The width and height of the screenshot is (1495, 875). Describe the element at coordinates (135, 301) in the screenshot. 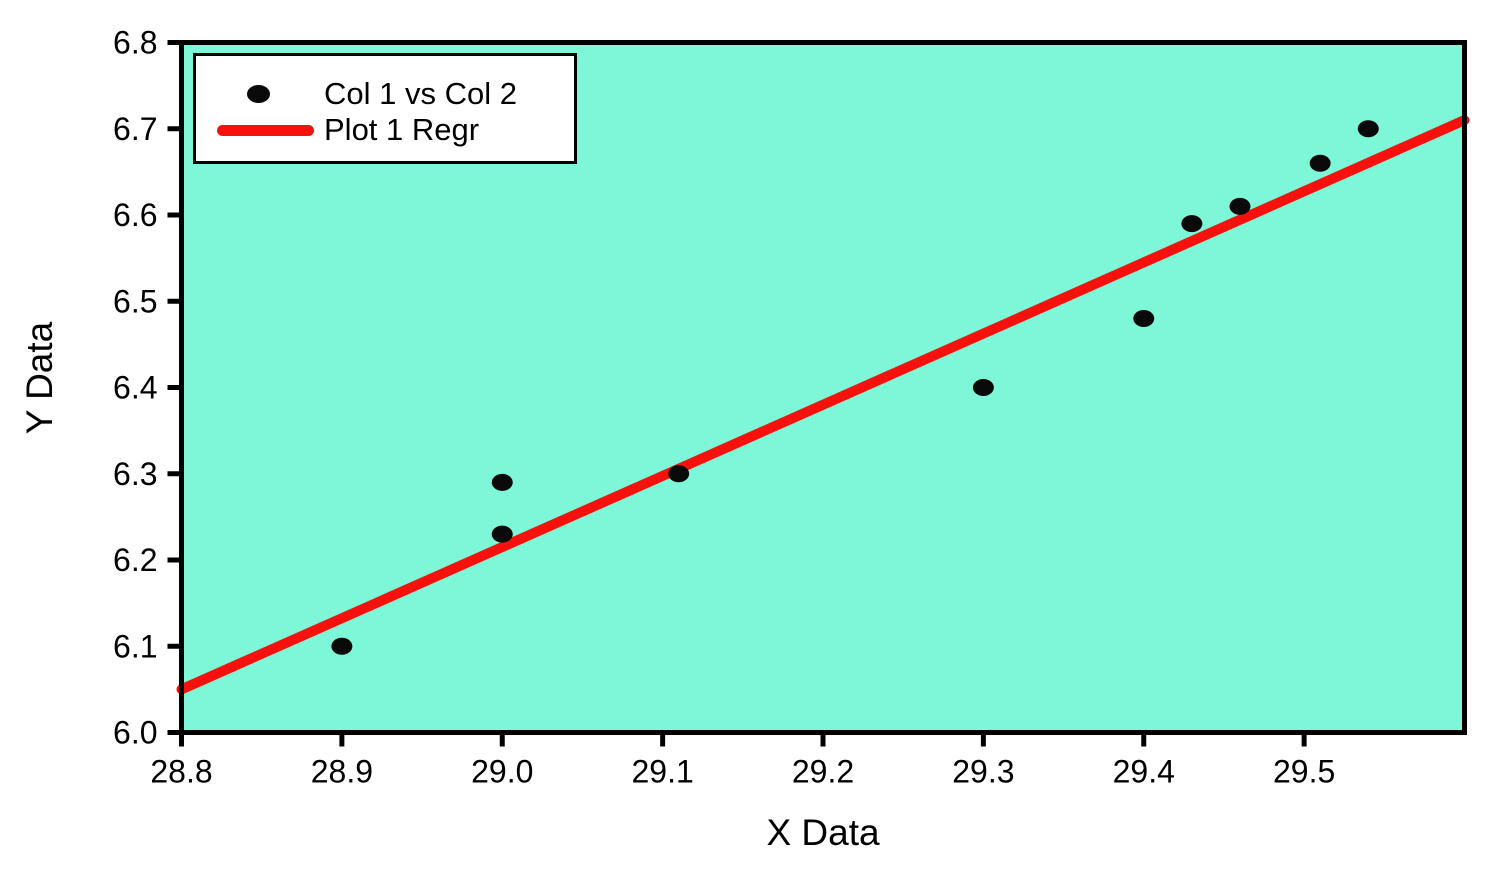

I see `y-tick-label: 6.5` at that location.